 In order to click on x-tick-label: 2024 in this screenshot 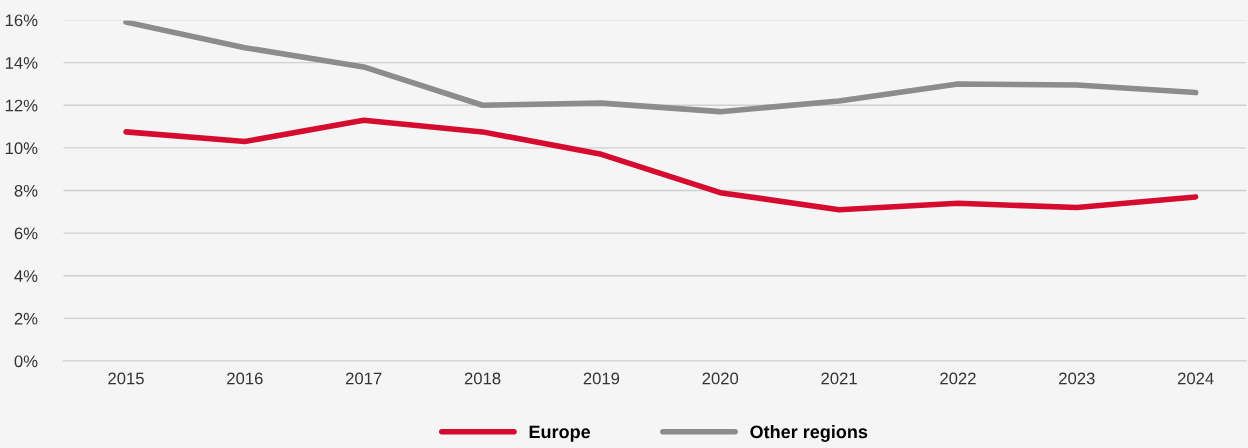, I will do `click(1195, 378)`.